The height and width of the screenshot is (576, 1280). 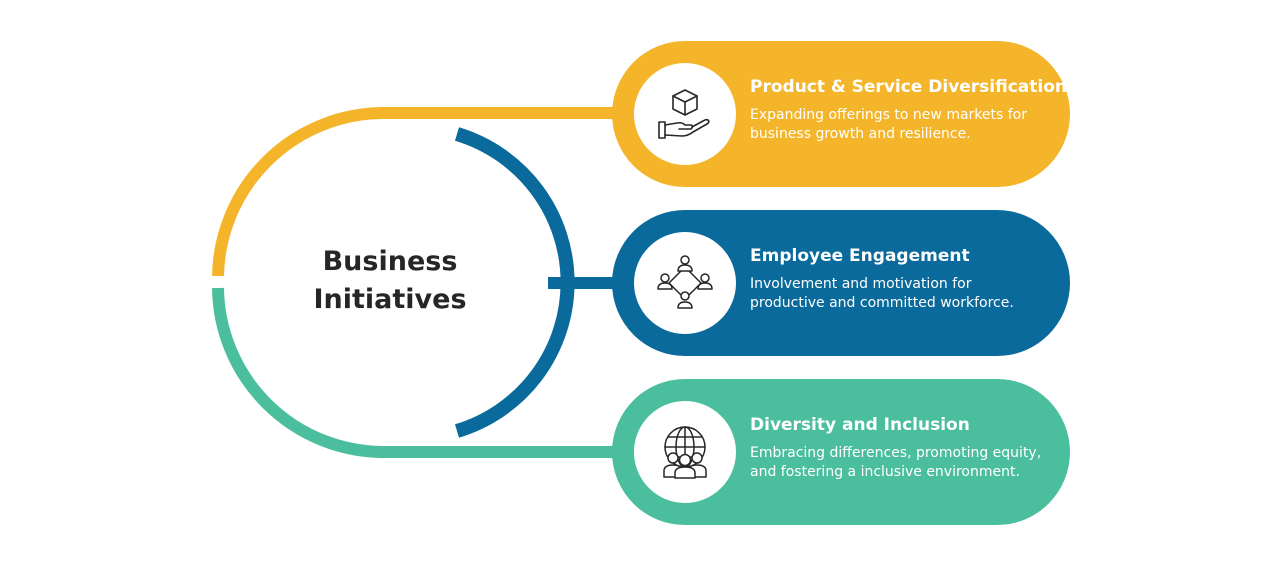 I want to click on green-connector-arc, so click(x=416, y=372).